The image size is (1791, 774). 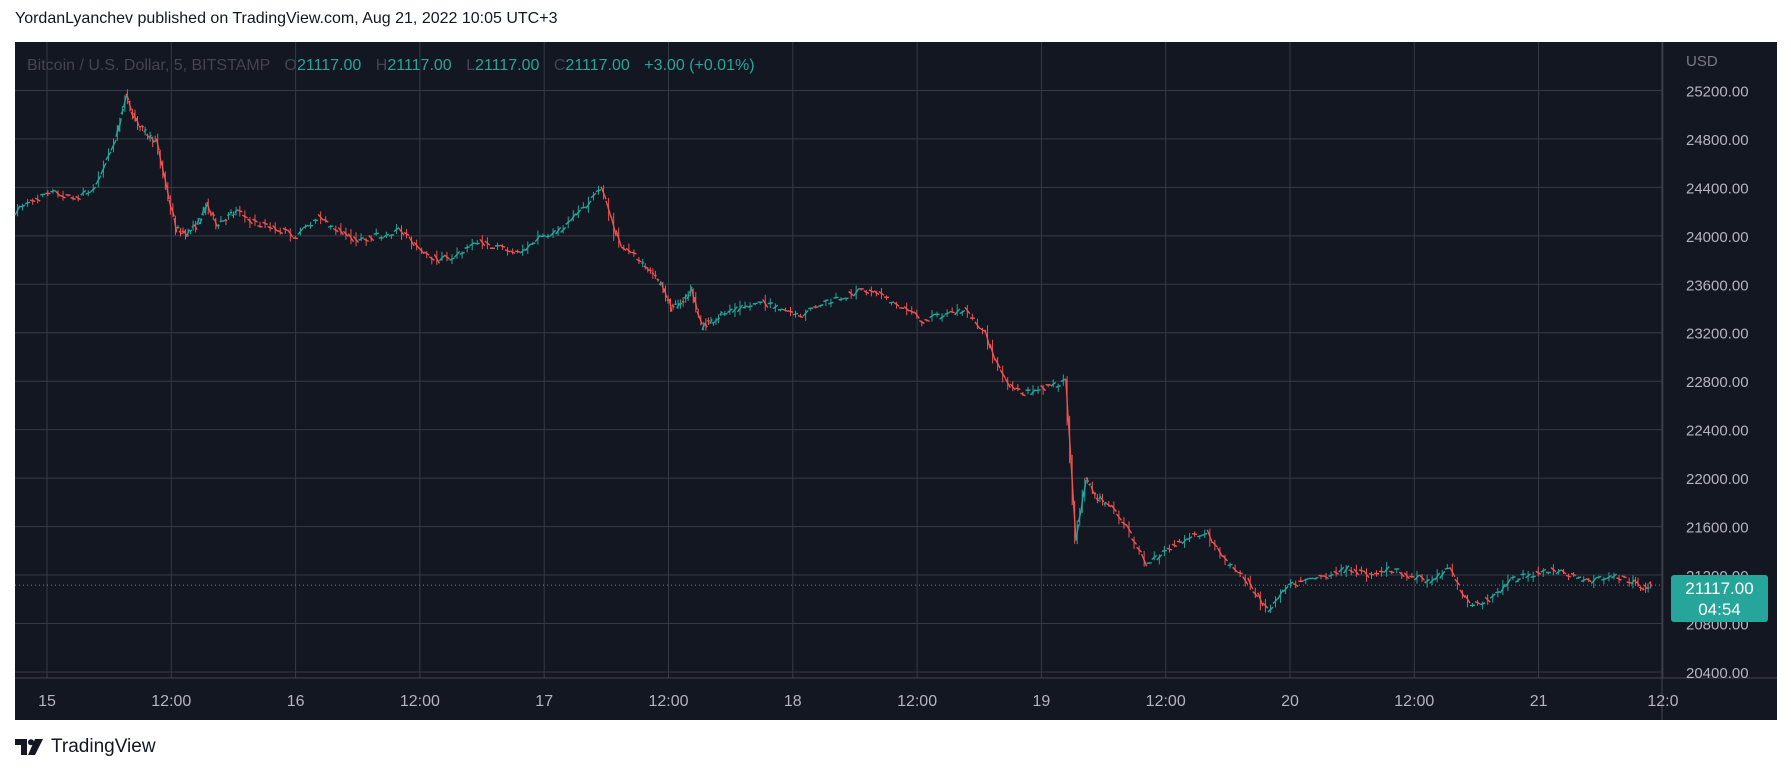 I want to click on price-tick-label: 23200.00, so click(x=1717, y=334).